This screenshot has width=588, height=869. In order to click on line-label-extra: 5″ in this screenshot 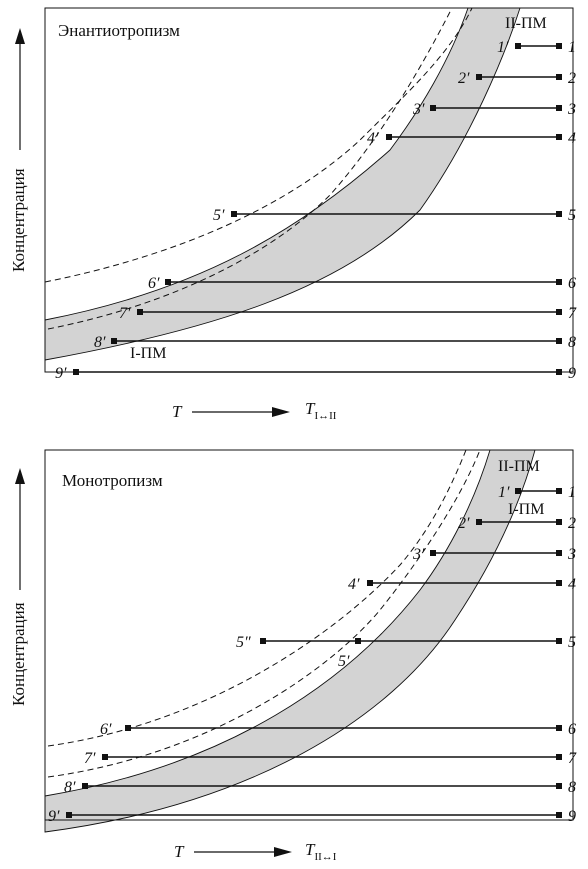, I will do `click(243, 642)`.